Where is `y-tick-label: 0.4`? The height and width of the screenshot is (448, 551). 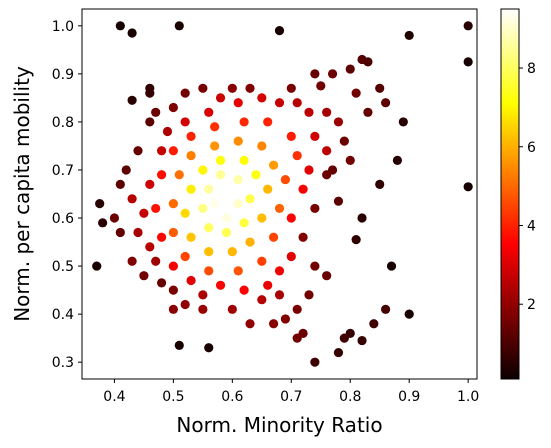 y-tick-label: 0.4 is located at coordinates (63, 315).